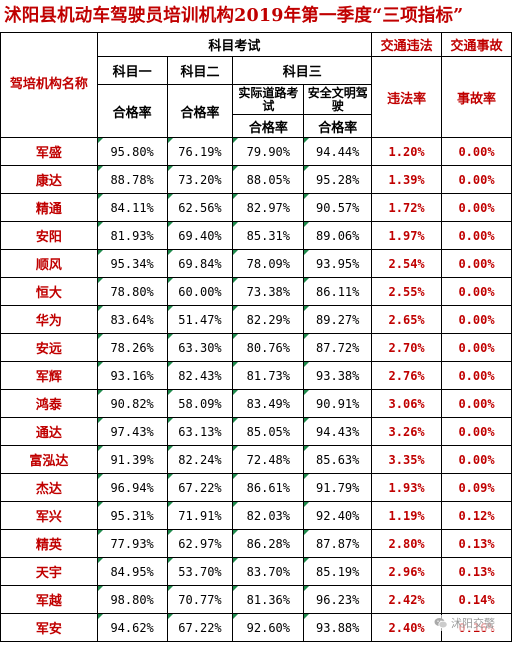 The width and height of the screenshot is (512, 649). What do you see at coordinates (132, 515) in the screenshot?
I see `subject1-pass-rate-cell: 95.31%` at bounding box center [132, 515].